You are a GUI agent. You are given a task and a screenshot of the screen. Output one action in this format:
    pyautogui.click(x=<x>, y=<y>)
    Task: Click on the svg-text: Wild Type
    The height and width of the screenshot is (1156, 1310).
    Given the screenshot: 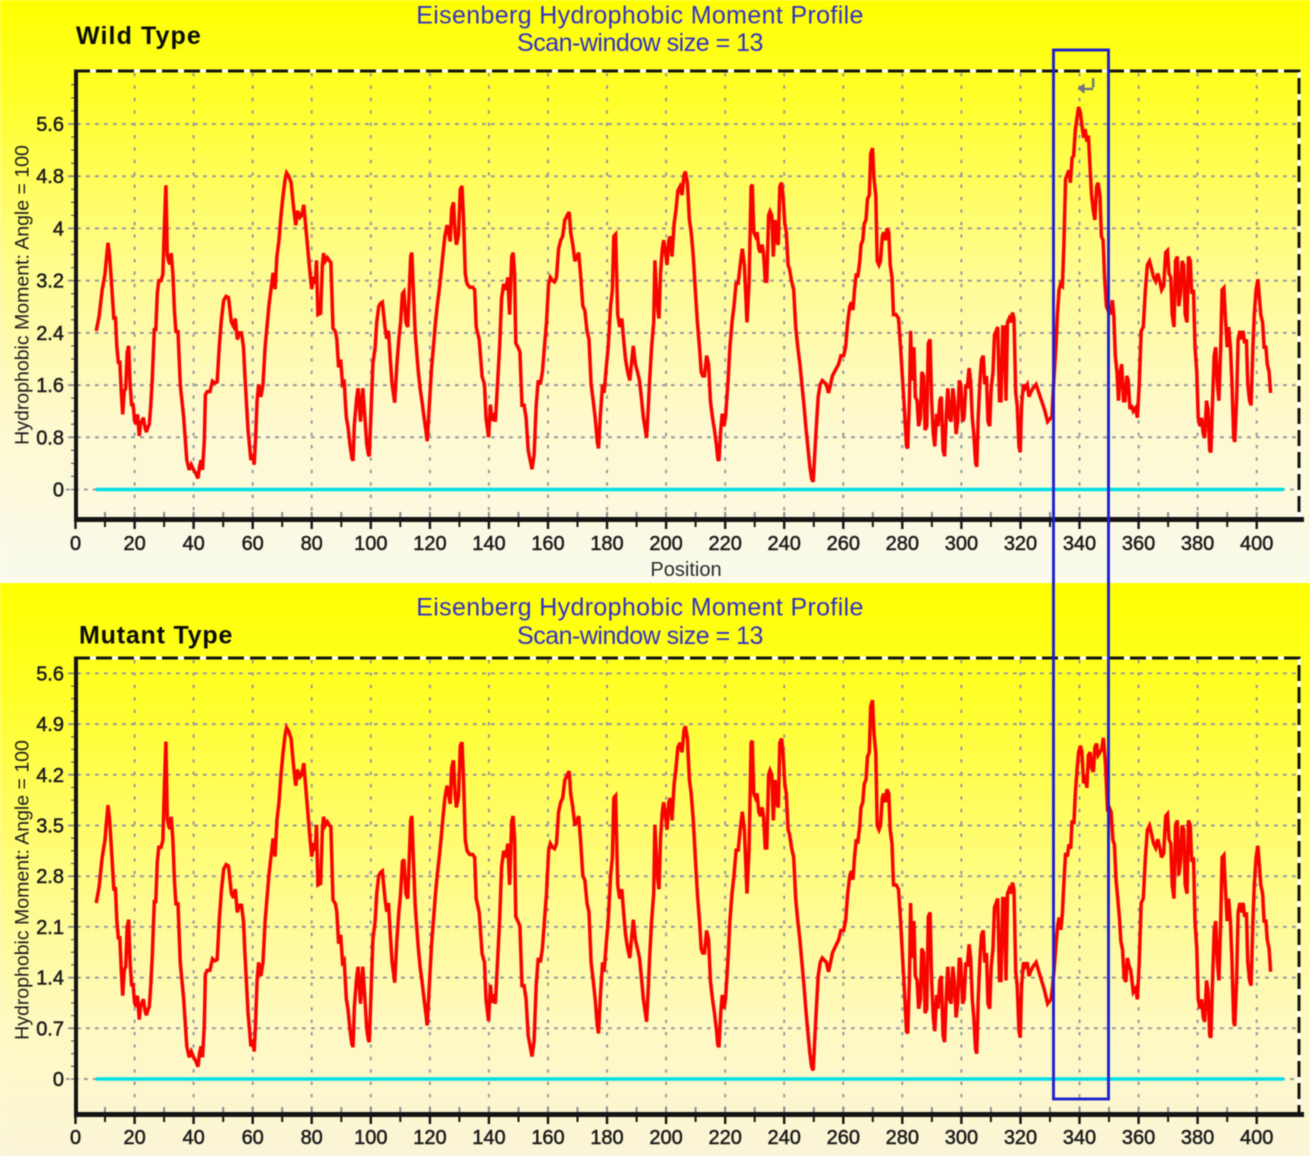 What is the action you would take?
    pyautogui.click(x=139, y=36)
    